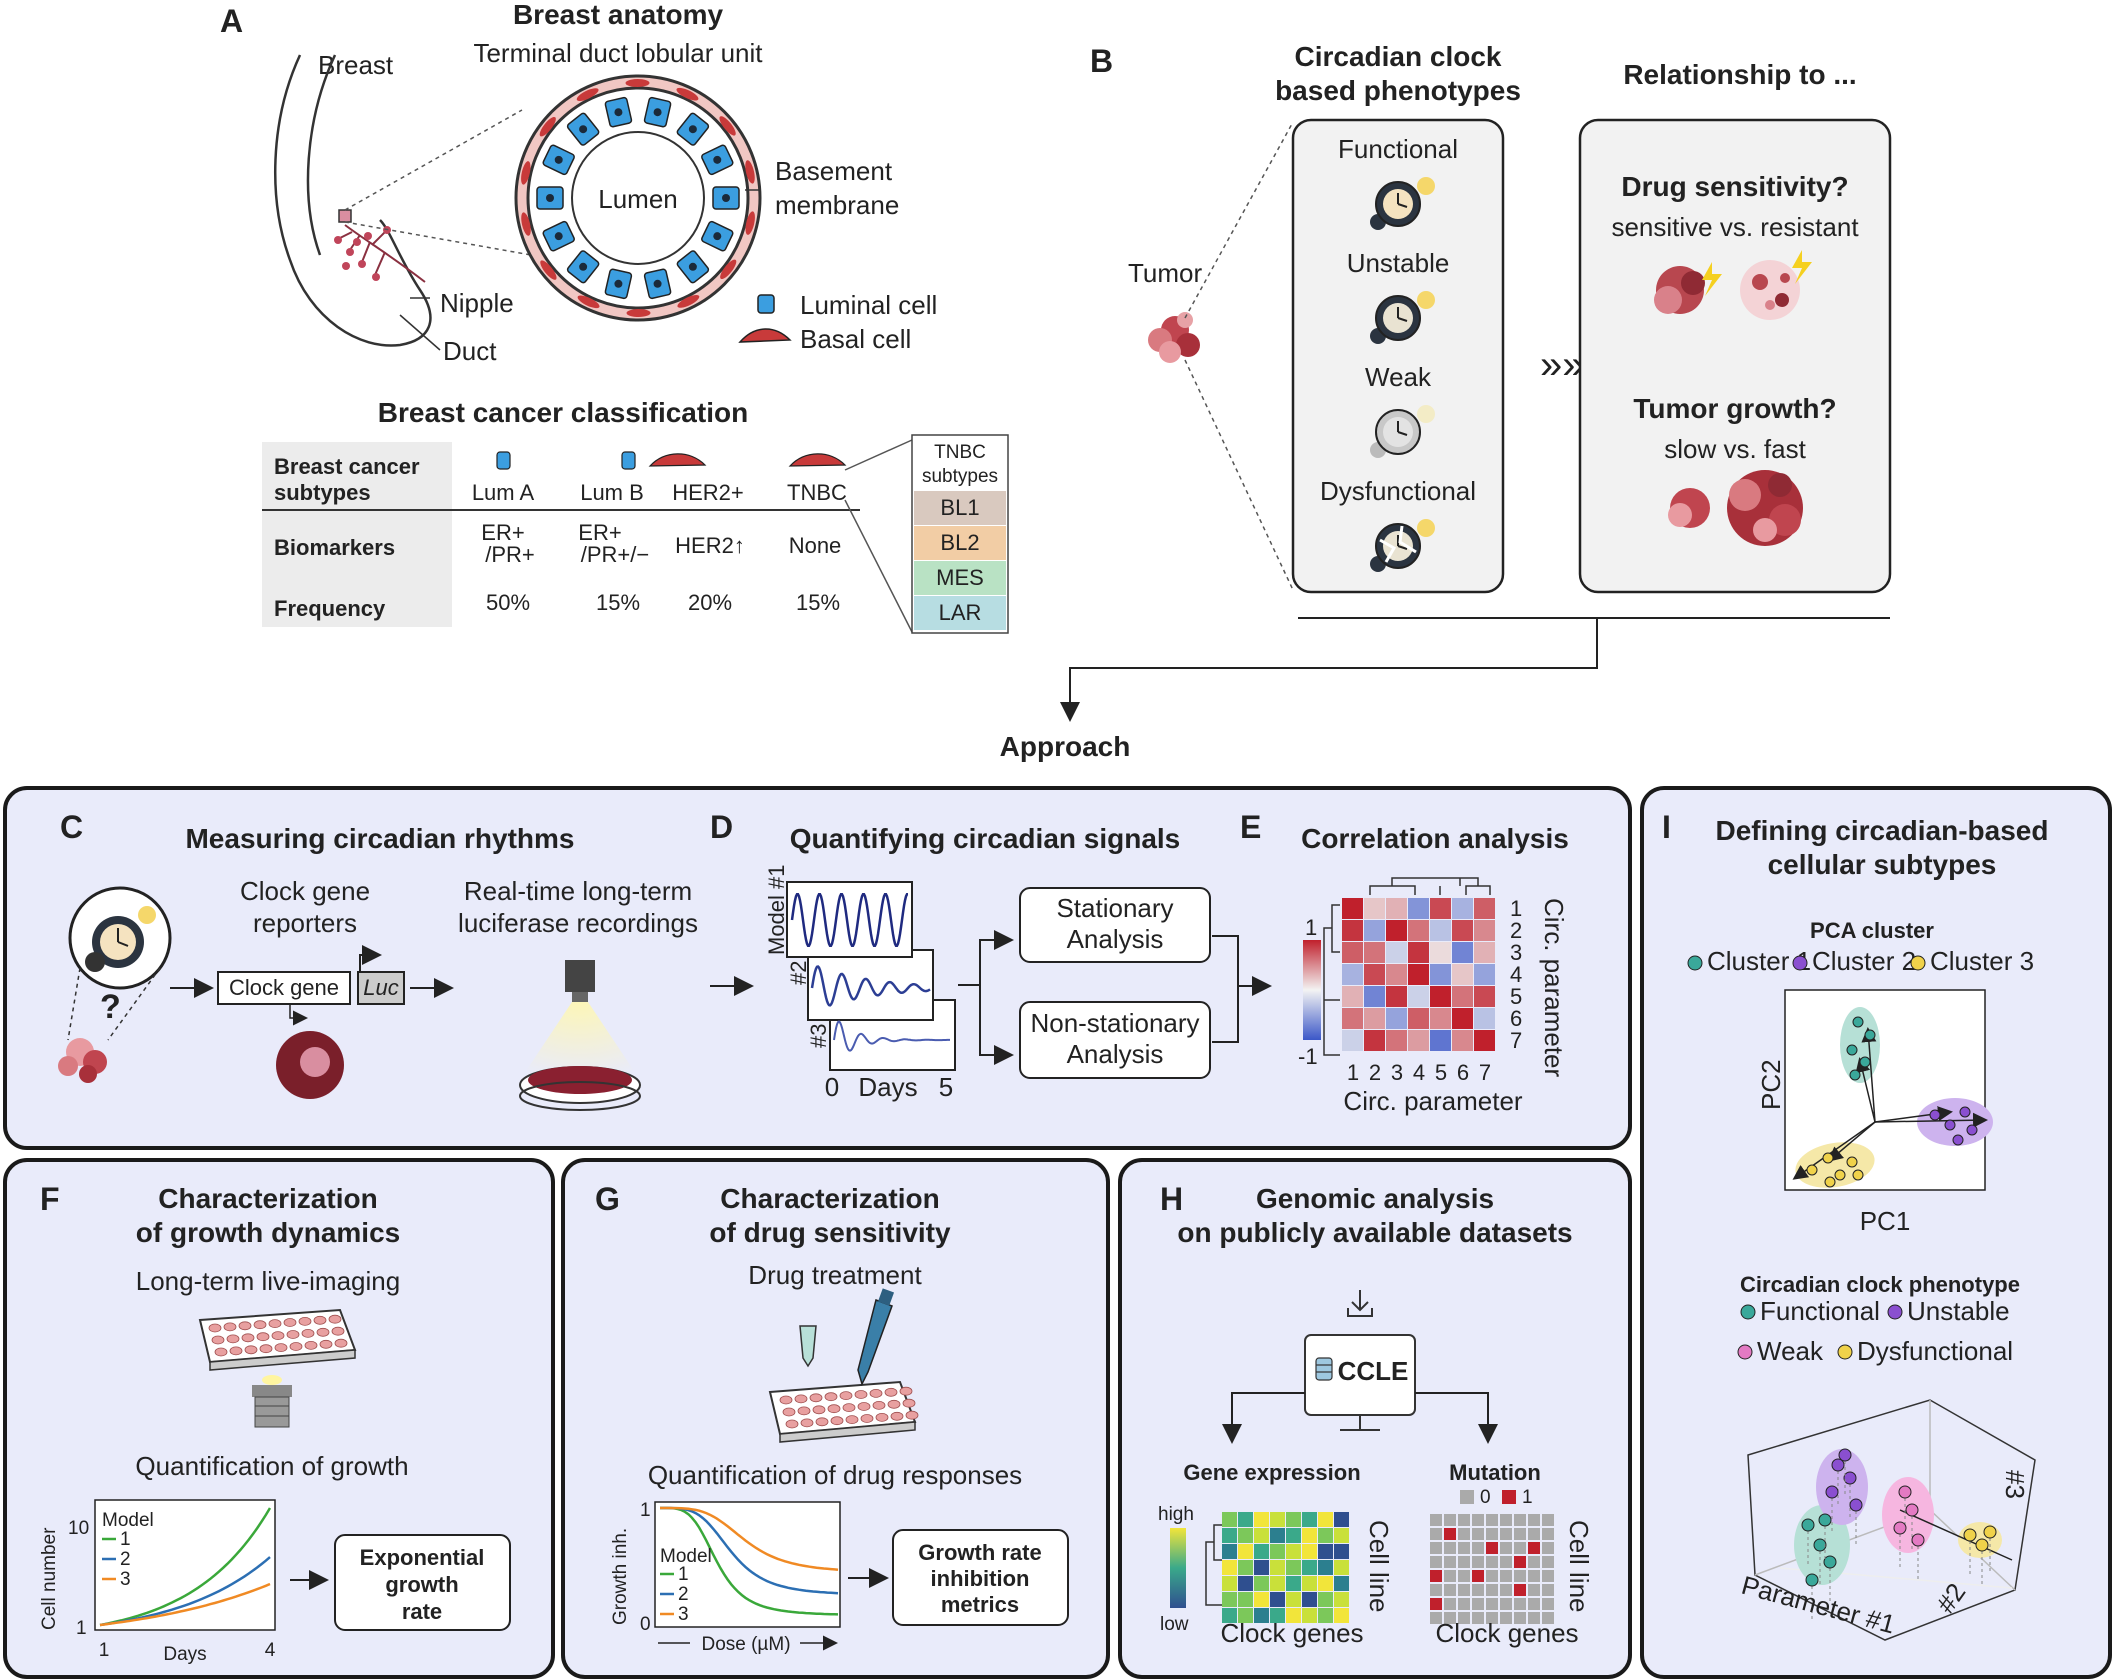 The image size is (2115, 1680). Describe the element at coordinates (1516, 1018) in the screenshot. I see `y-tick: 6` at that location.